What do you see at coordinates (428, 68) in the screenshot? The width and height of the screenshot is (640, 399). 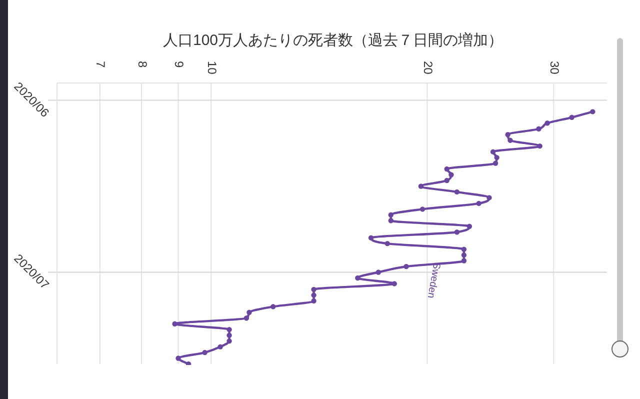 I see `x-tick-label: 20` at bounding box center [428, 68].